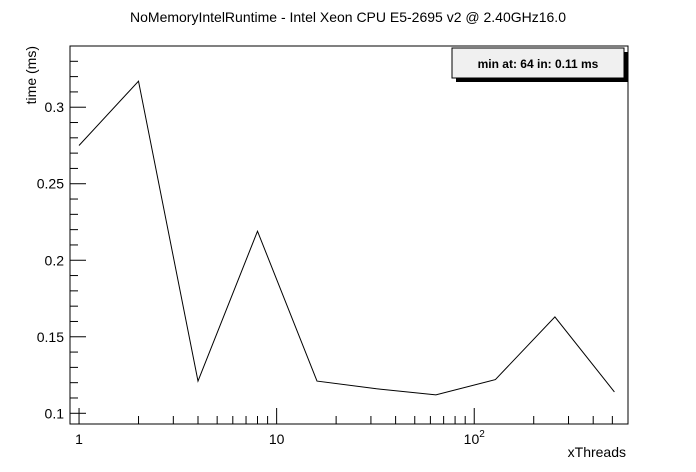 The height and width of the screenshot is (472, 696). I want to click on x-axis-label: xThreads, so click(597, 452).